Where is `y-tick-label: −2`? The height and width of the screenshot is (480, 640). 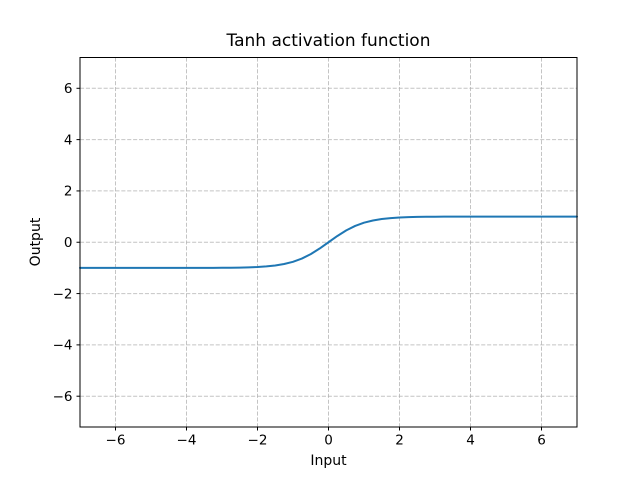 y-tick-label: −2 is located at coordinates (63, 294).